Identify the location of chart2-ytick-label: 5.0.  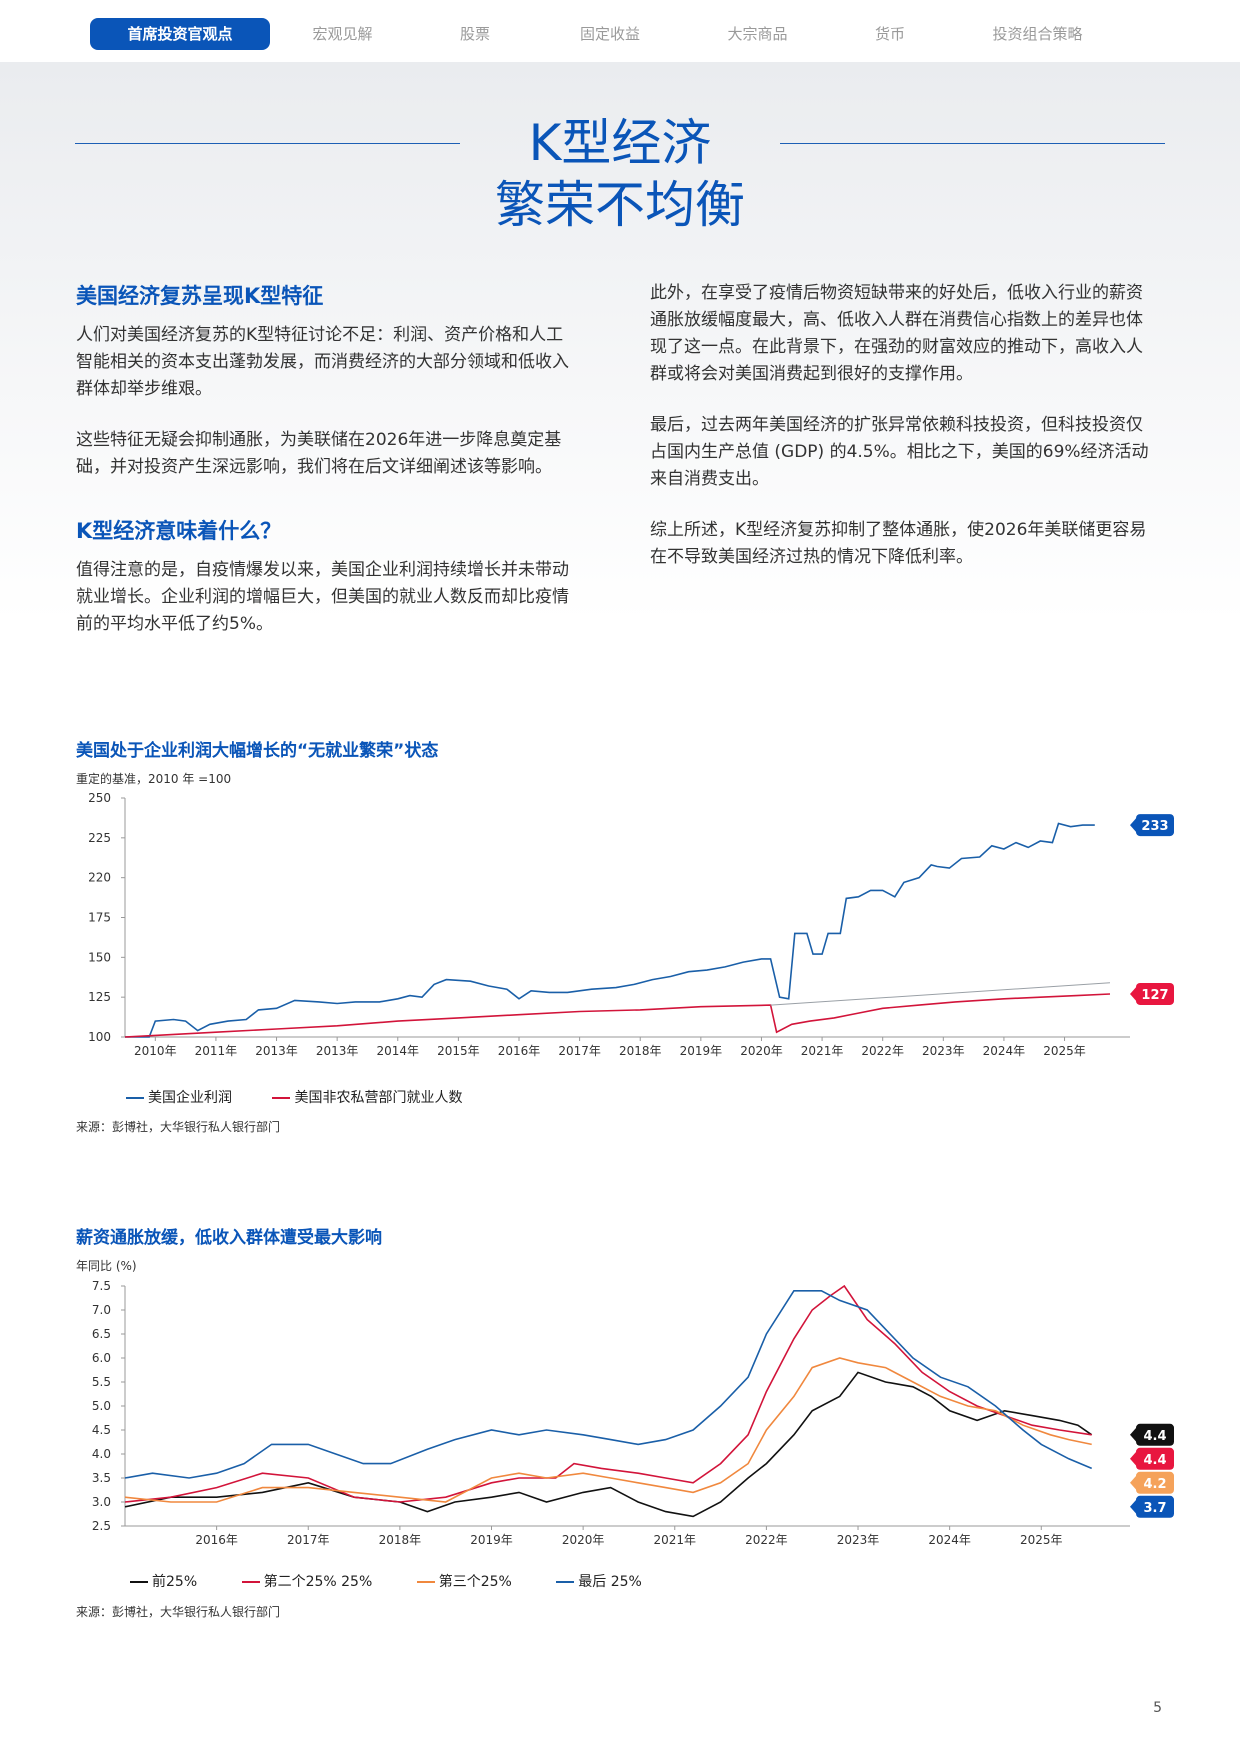
(101, 1406).